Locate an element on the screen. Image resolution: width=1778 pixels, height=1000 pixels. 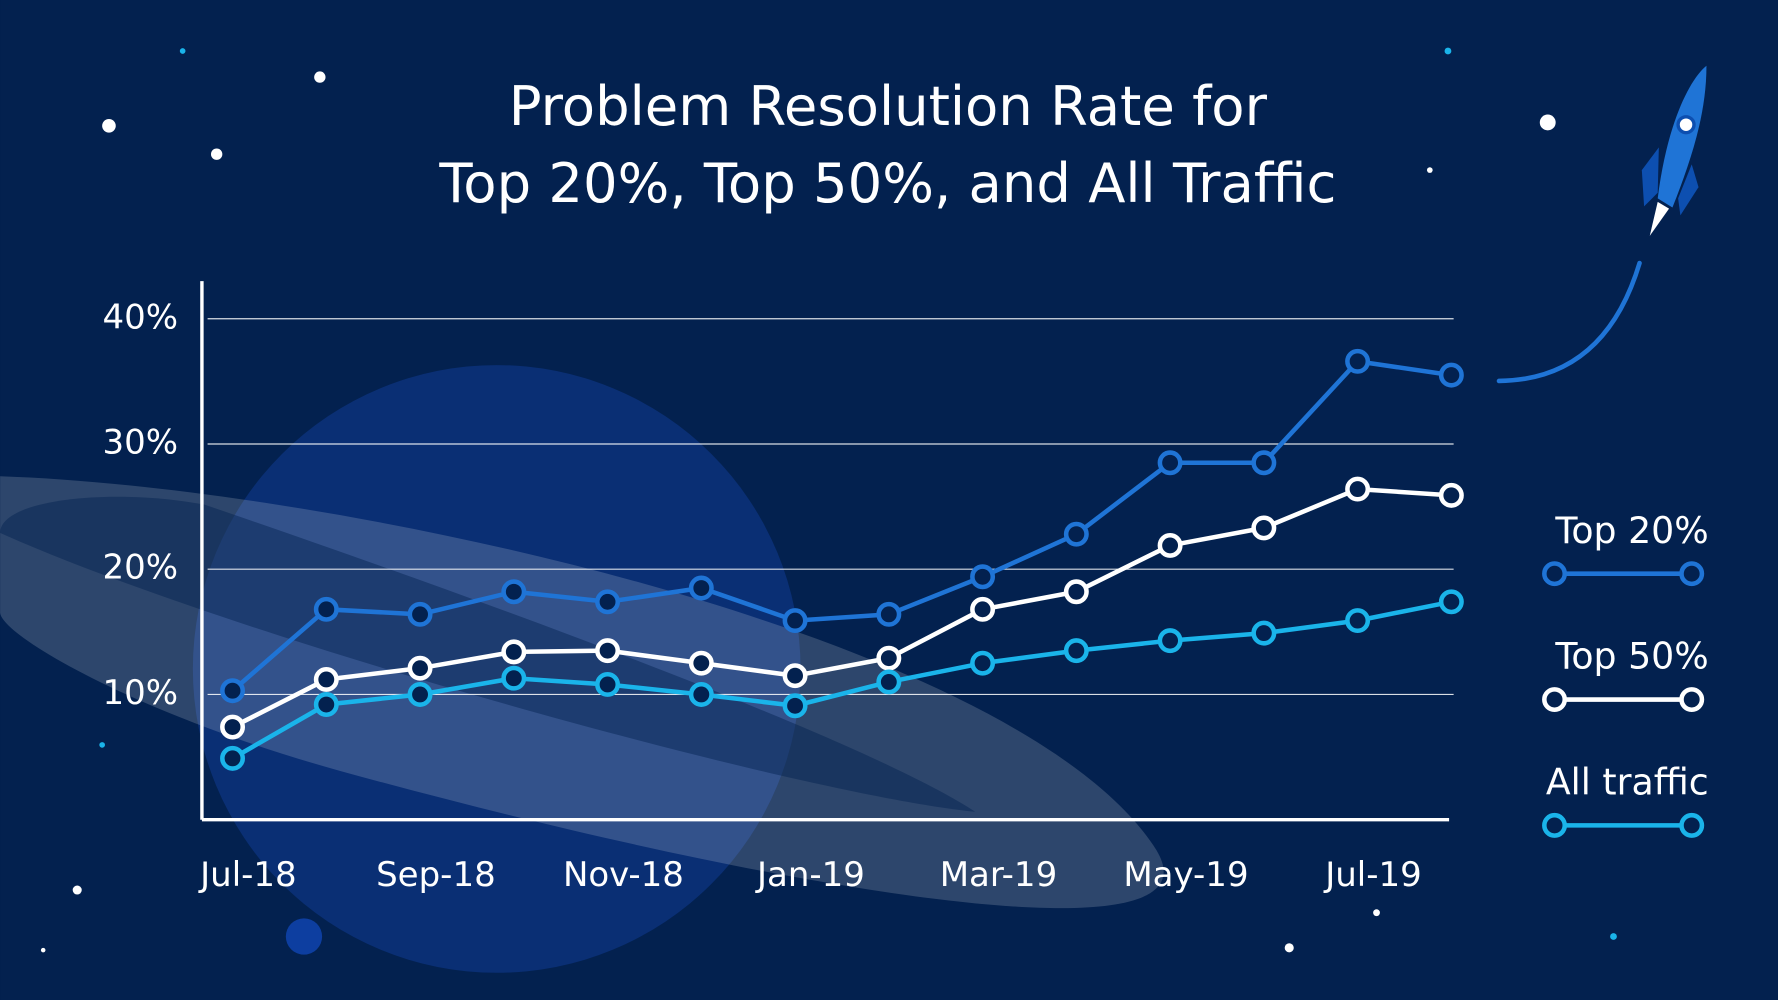
legend-label: Top 50% is located at coordinates (1631, 656).